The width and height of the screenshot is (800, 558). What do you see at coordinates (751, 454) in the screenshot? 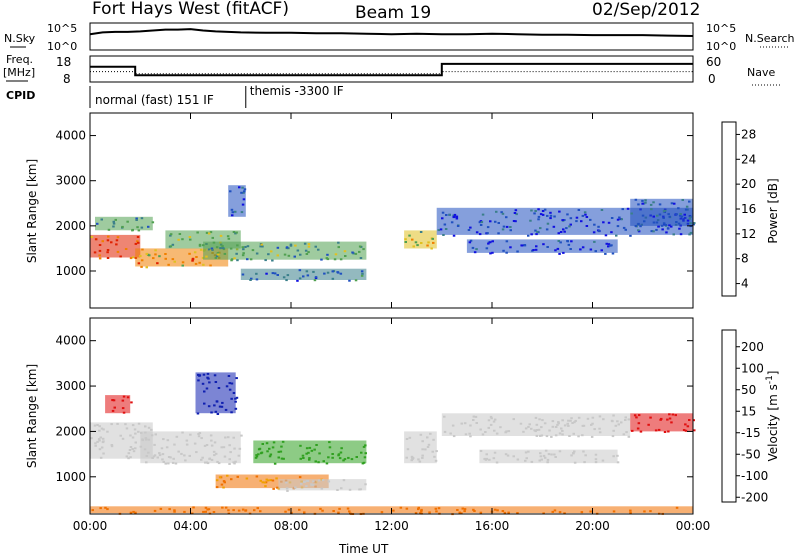
I see `colorbar-tick-label: -50` at bounding box center [751, 454].